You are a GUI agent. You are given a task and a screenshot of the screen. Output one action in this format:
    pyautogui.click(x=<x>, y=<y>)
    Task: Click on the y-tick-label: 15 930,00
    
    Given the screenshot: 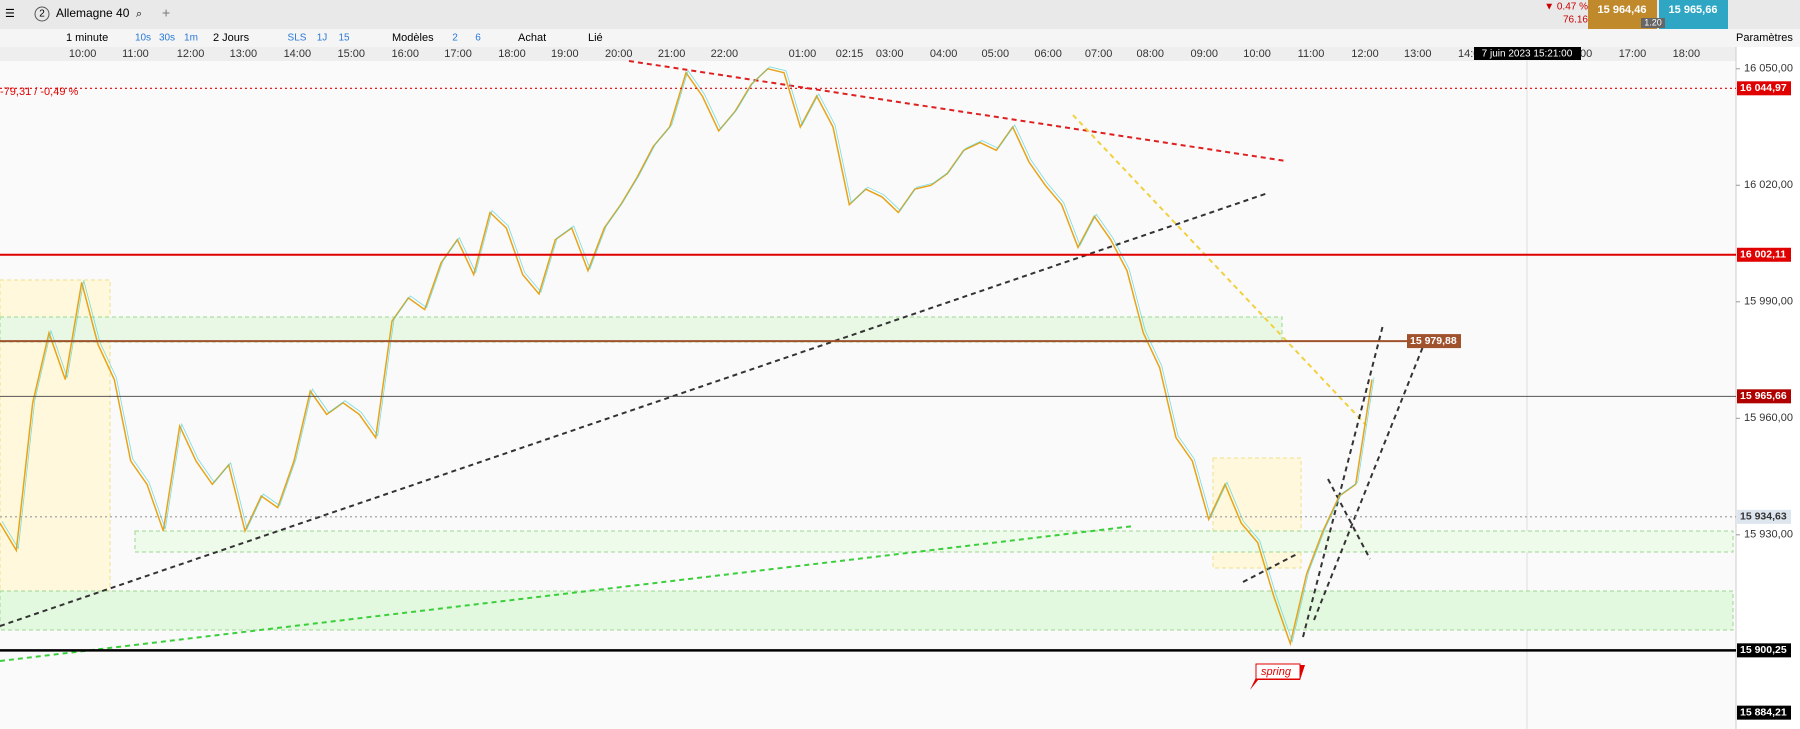 What is the action you would take?
    pyautogui.click(x=1768, y=535)
    